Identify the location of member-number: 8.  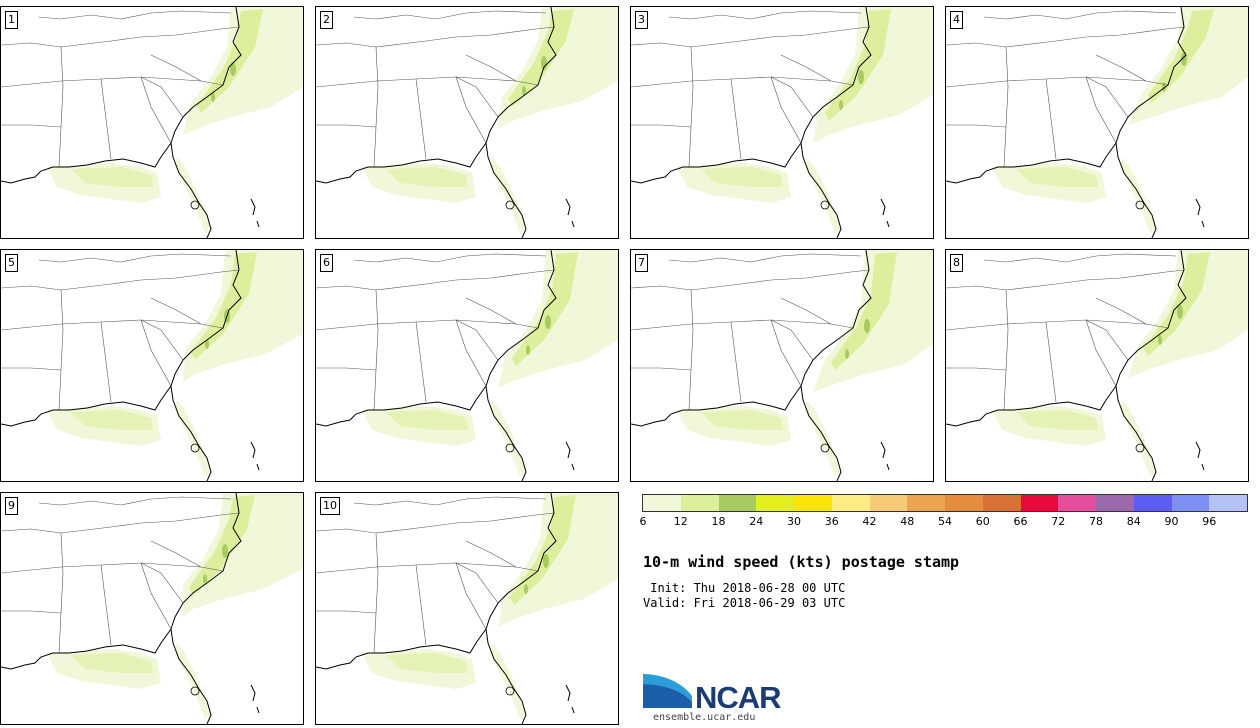
(956, 263).